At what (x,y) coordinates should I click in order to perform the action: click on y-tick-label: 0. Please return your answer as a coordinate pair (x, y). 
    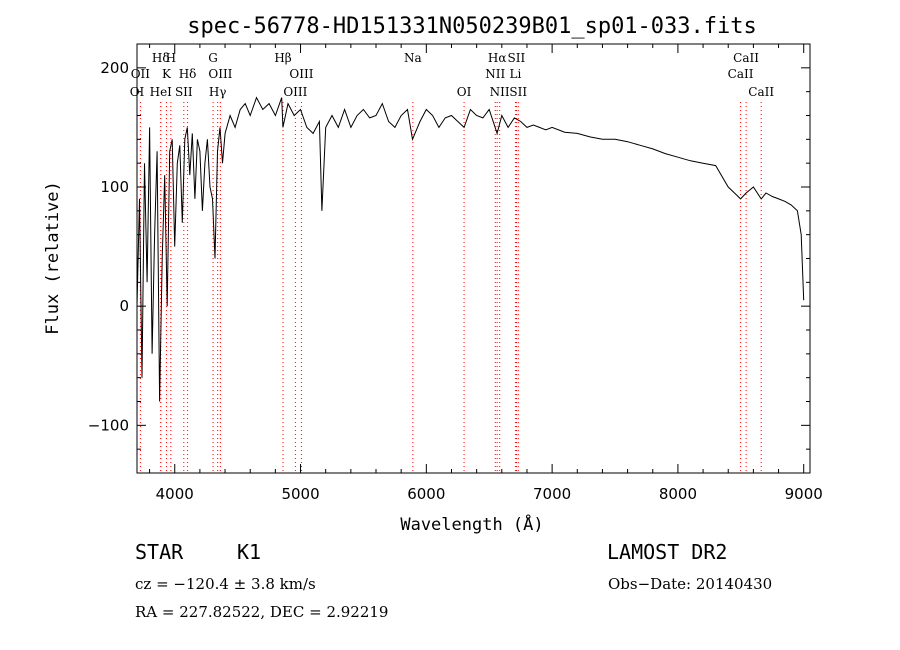
    Looking at the image, I should click on (124, 306).